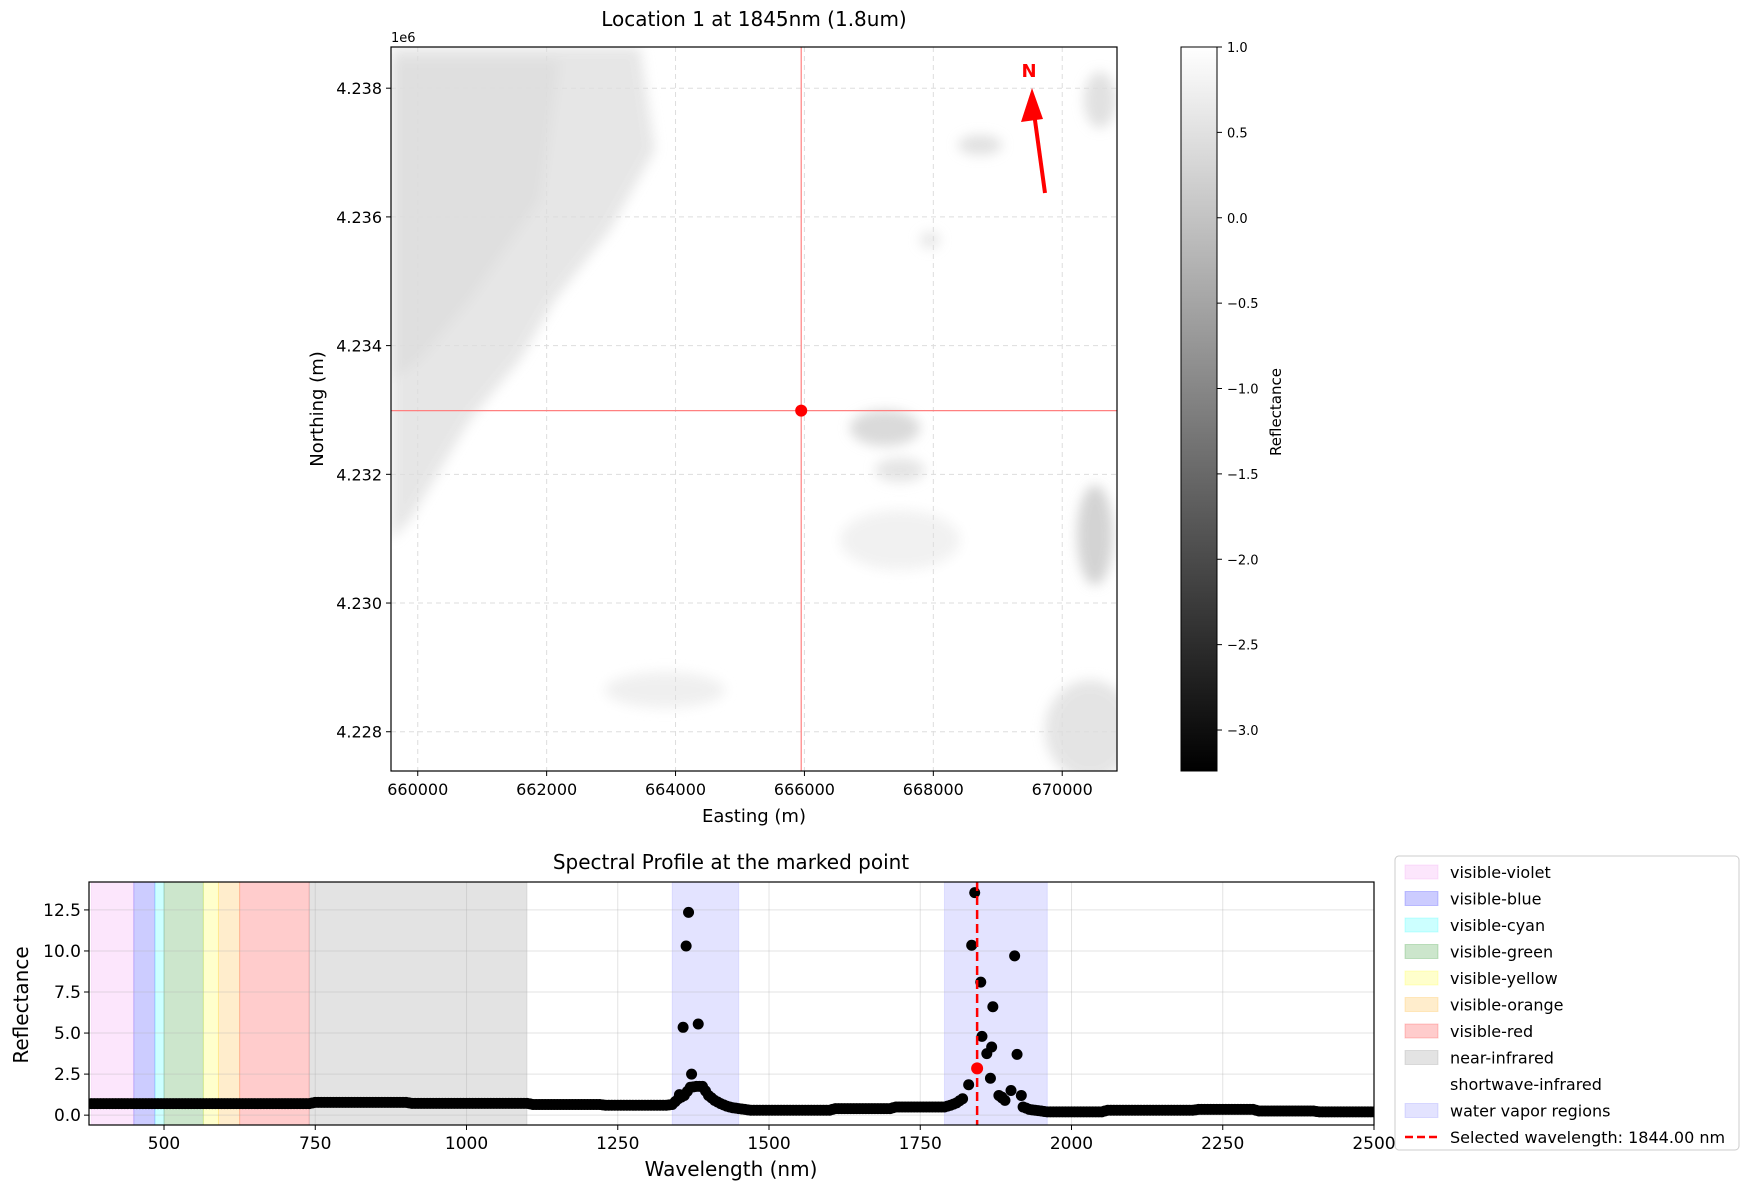 Image resolution: width=1750 pixels, height=1189 pixels. What do you see at coordinates (1501, 952) in the screenshot?
I see `legend-label: visible-green` at bounding box center [1501, 952].